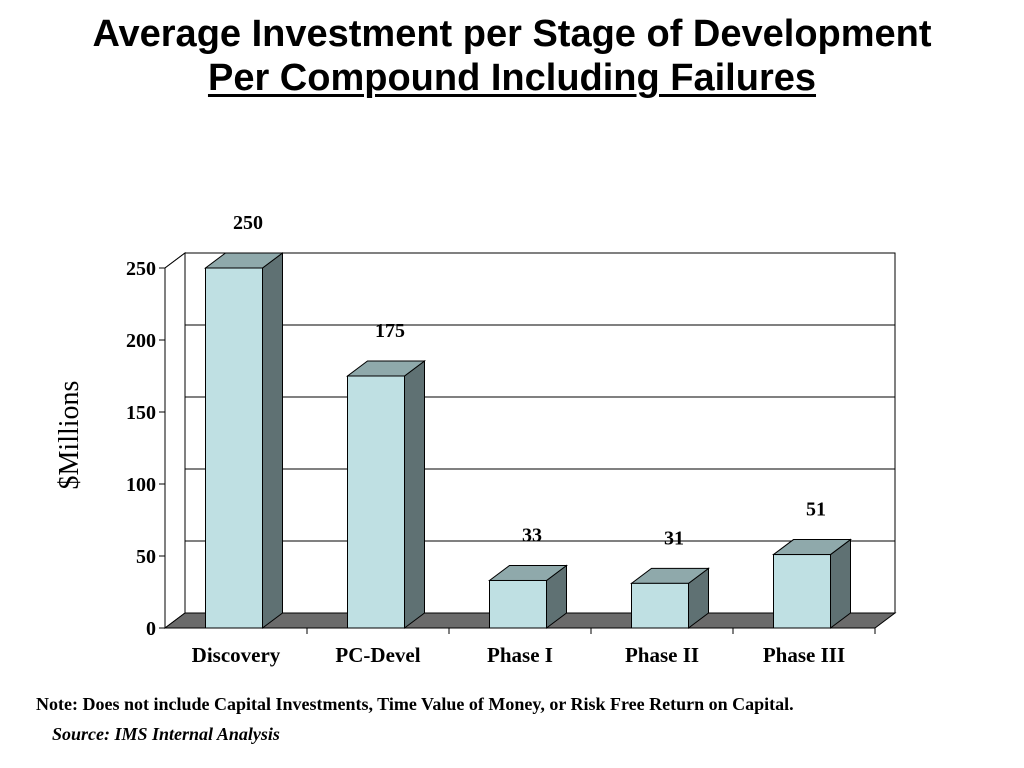 Image resolution: width=1024 pixels, height=768 pixels. I want to click on source-note: Source: IMS Internal Analysis, so click(166, 734).